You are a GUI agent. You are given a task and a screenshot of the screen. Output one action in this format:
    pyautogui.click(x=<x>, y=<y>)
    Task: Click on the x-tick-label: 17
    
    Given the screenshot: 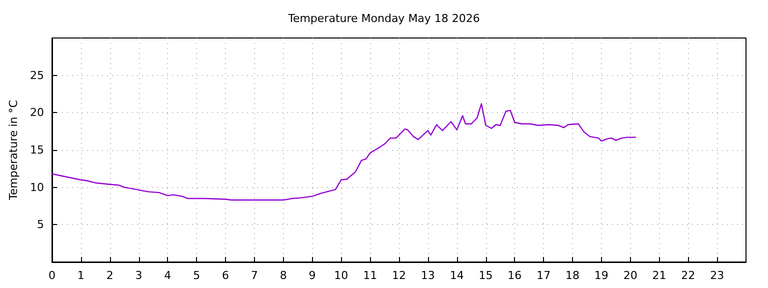 What is the action you would take?
    pyautogui.click(x=543, y=275)
    